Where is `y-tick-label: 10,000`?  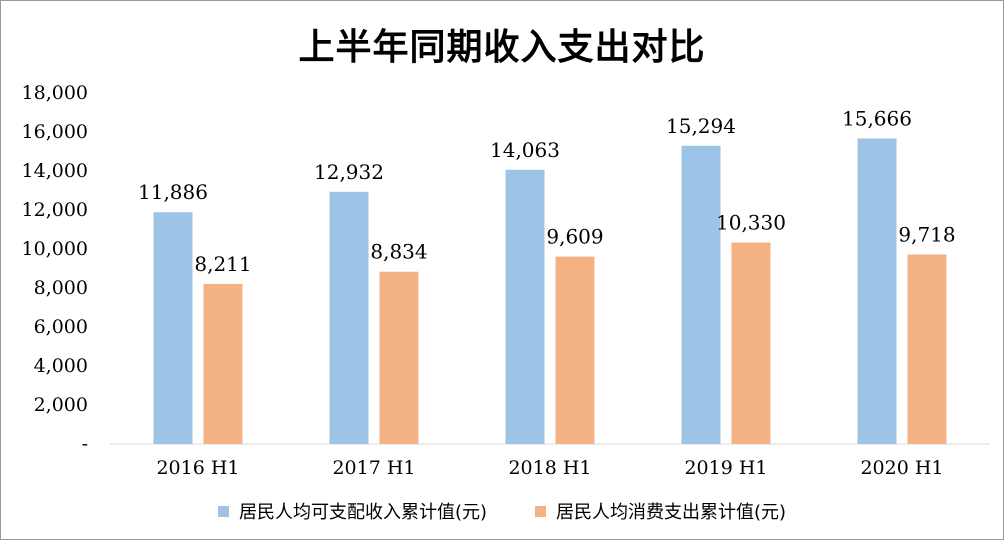
y-tick-label: 10,000 is located at coordinates (55, 249).